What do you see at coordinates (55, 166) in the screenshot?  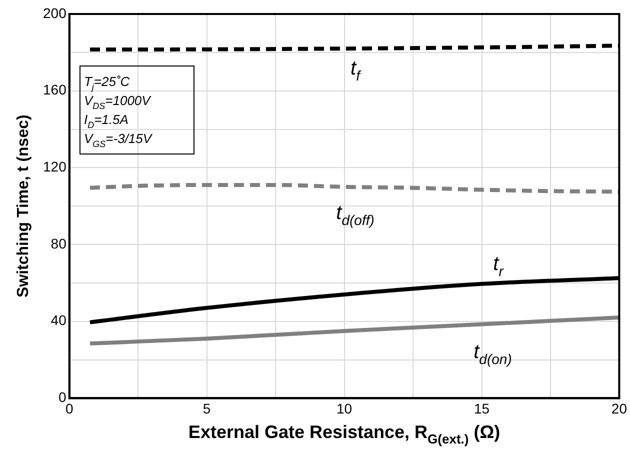 I see `y-tick-label: 120` at bounding box center [55, 166].